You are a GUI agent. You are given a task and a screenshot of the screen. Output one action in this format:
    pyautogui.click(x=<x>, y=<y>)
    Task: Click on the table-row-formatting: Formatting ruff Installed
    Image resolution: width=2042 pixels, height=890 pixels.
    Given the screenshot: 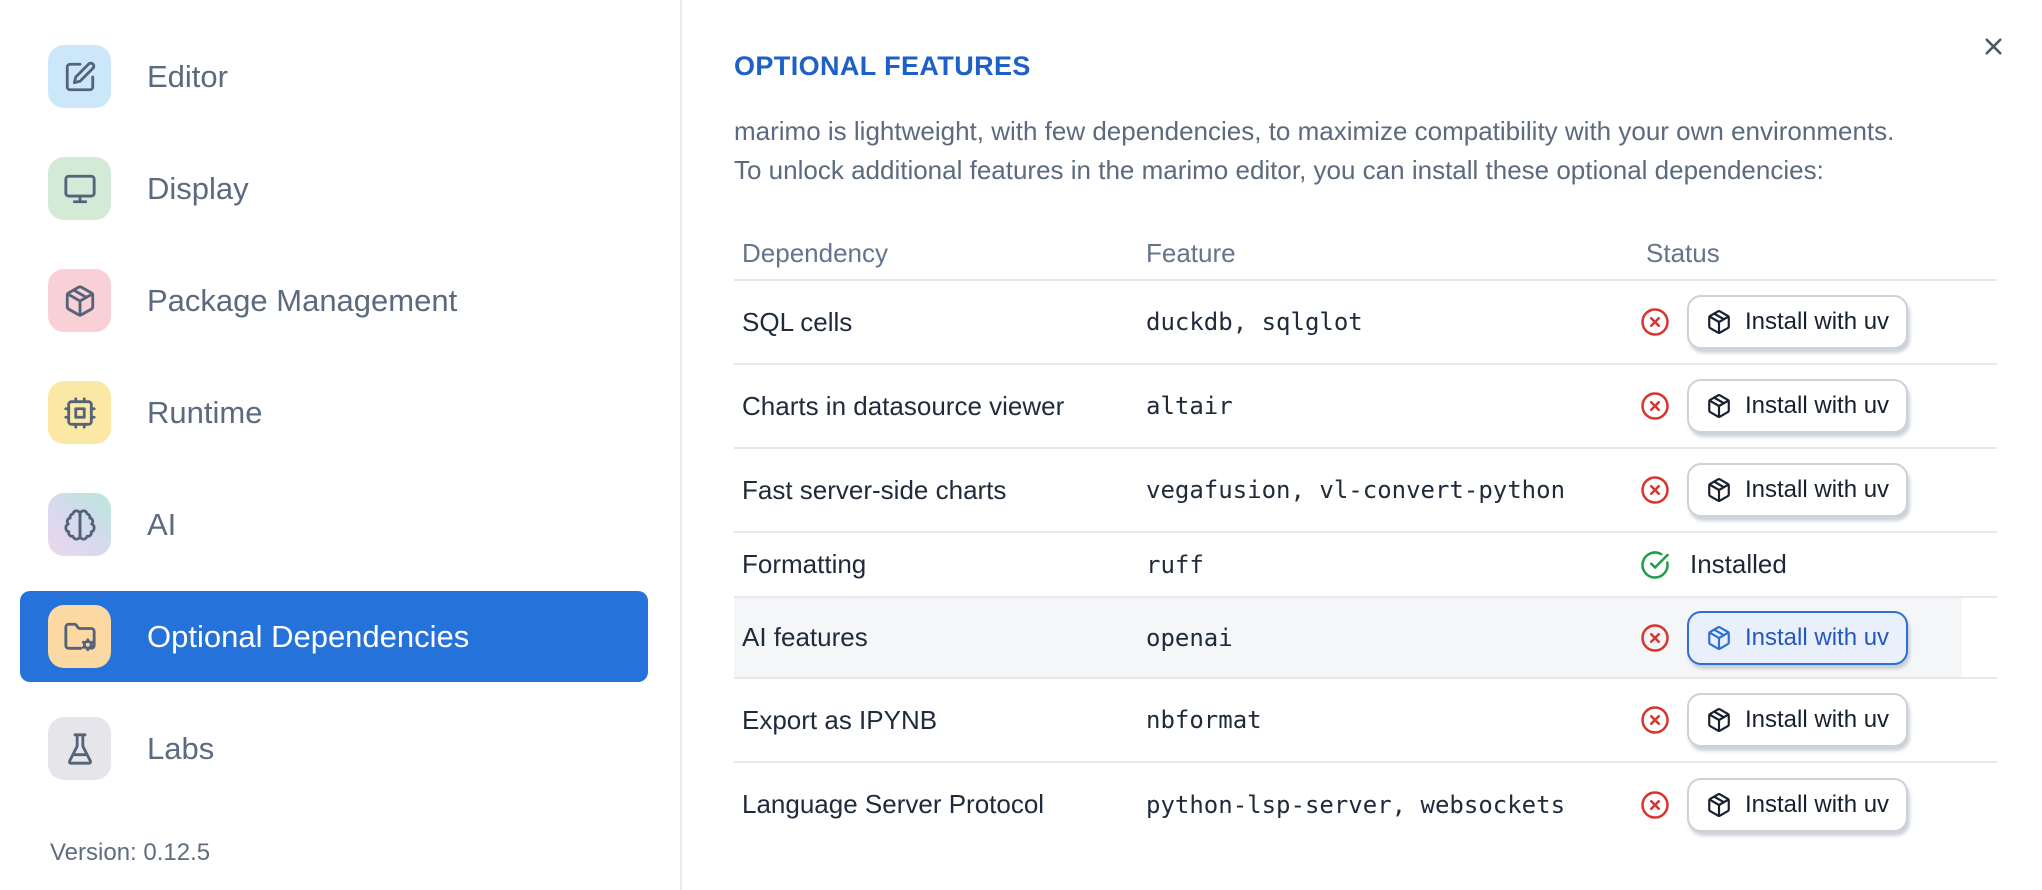 What is the action you would take?
    pyautogui.click(x=1365, y=565)
    